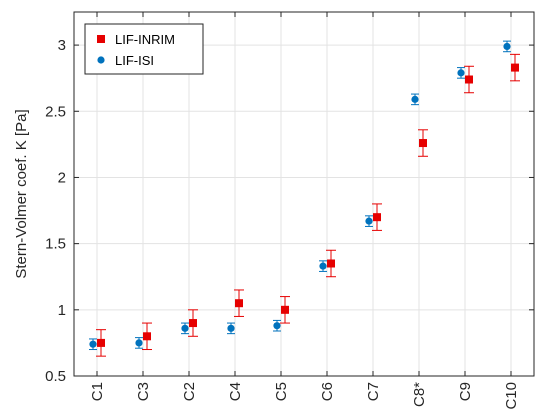 The width and height of the screenshot is (546, 412). What do you see at coordinates (189, 391) in the screenshot?
I see `x-tick-label: C2` at bounding box center [189, 391].